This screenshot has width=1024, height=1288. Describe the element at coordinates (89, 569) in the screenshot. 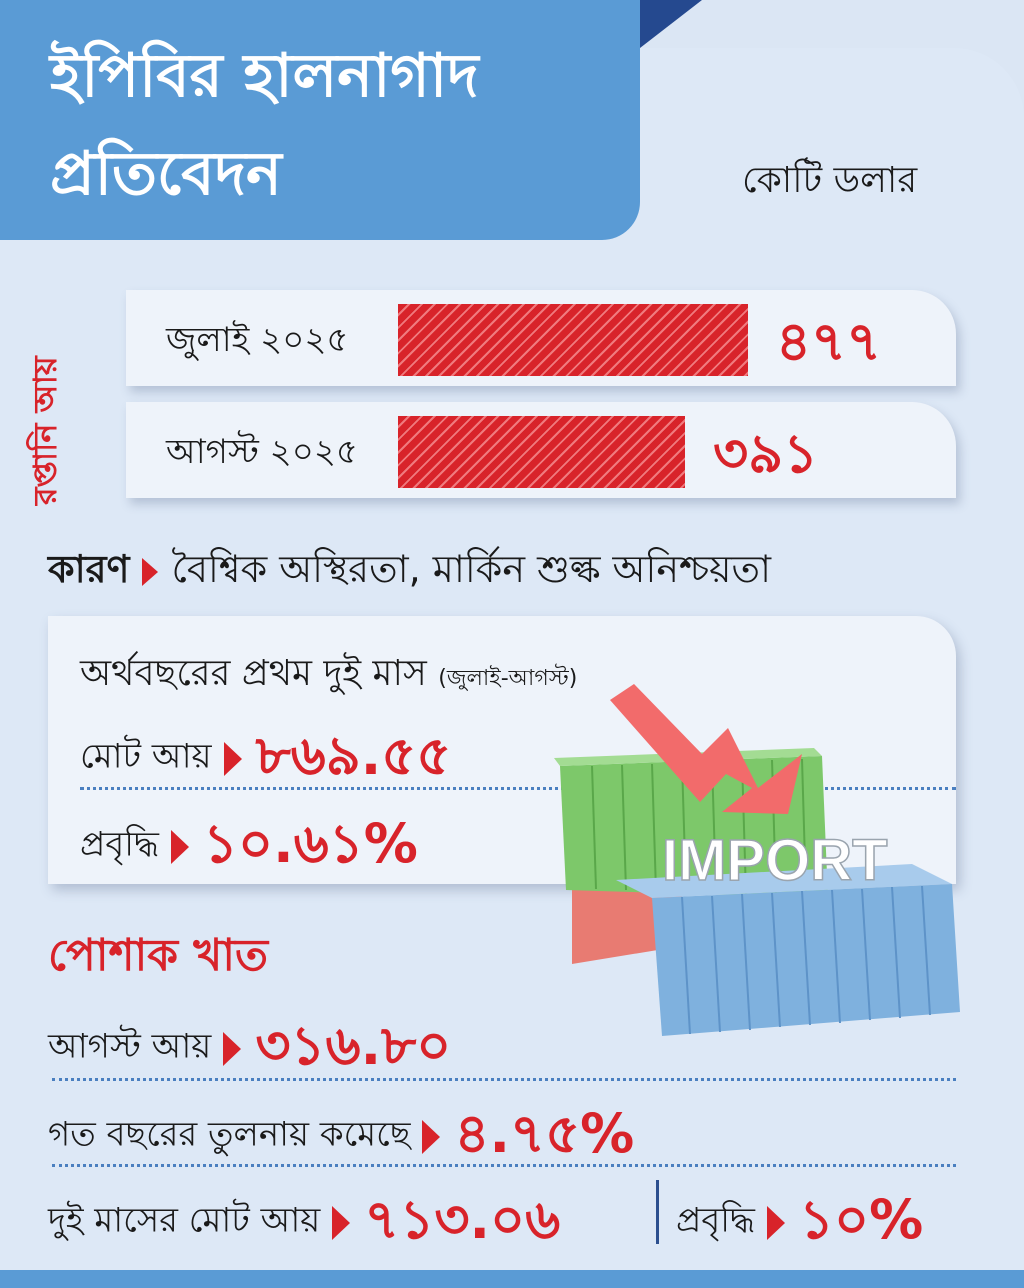

I see `reason-label: কারণ` at that location.